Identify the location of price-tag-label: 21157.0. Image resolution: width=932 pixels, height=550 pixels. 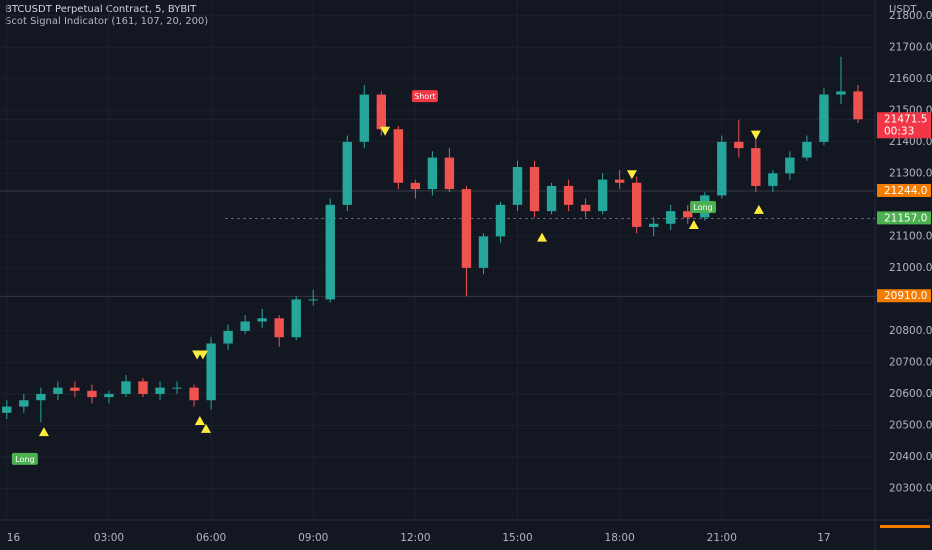
(905, 218).